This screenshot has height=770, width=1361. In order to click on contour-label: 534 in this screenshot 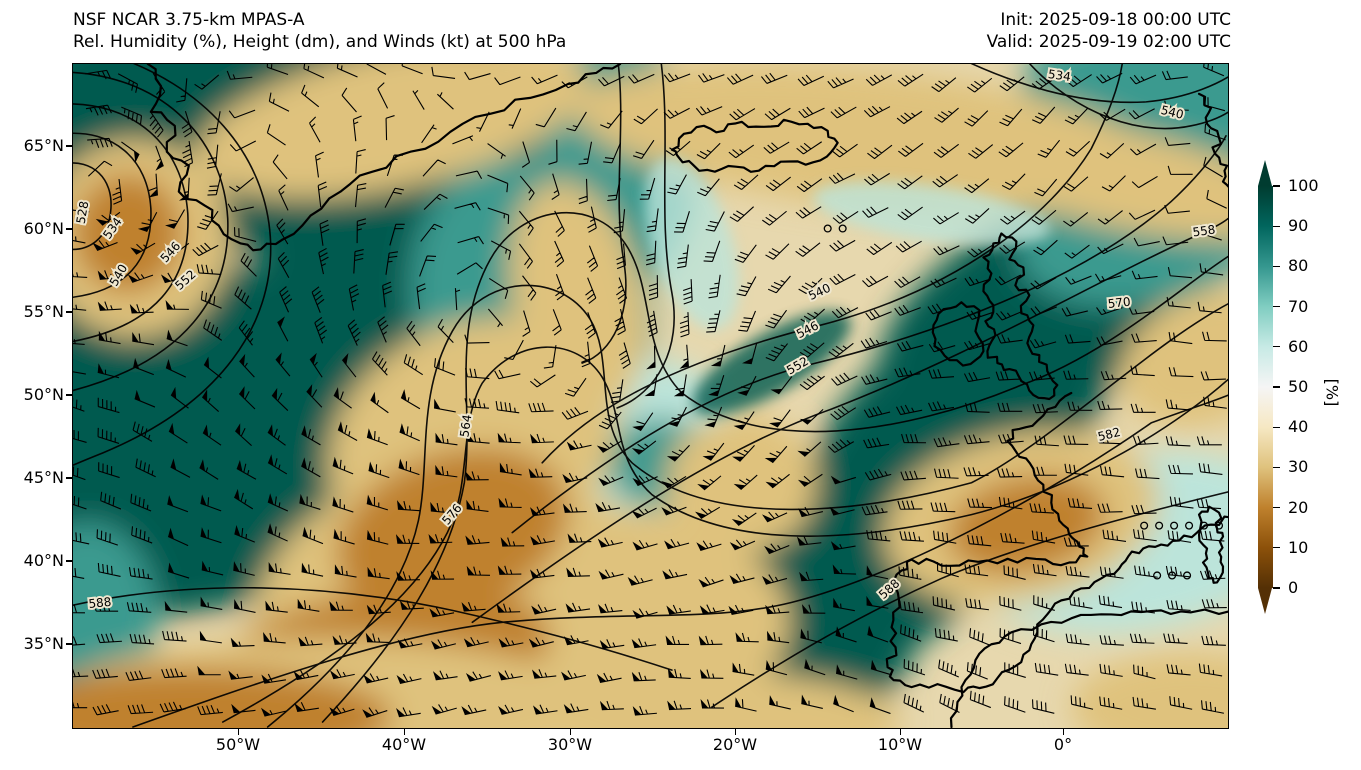, I will do `click(1059, 75)`.